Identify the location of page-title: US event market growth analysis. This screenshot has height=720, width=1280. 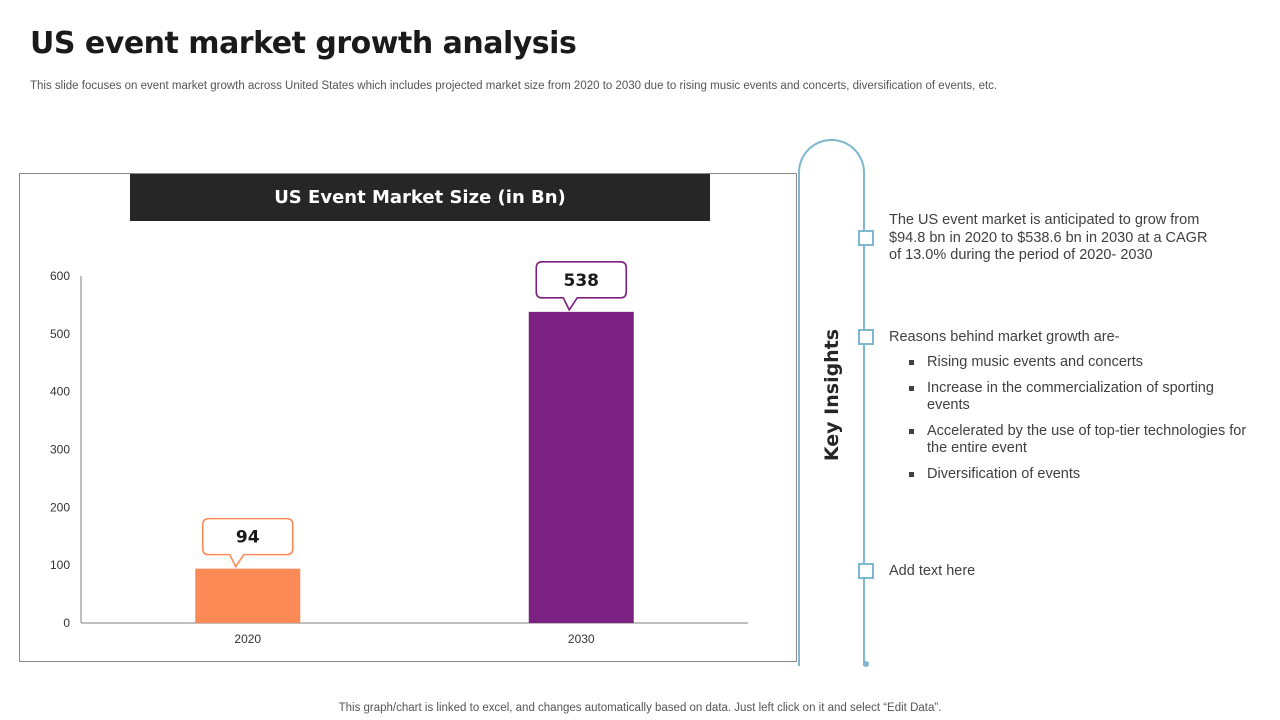
(303, 43).